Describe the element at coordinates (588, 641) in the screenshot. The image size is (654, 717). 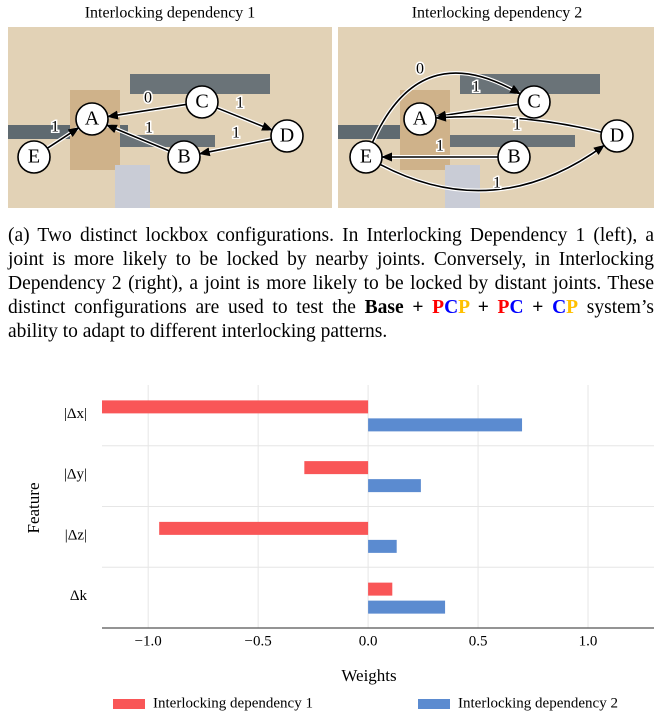
I see `x-tick-label: 1.0` at that location.